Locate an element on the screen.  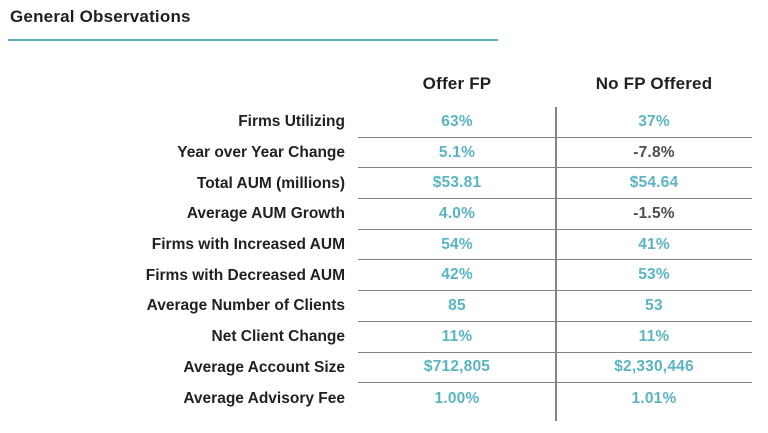
value-cell: -7.8% is located at coordinates (654, 152).